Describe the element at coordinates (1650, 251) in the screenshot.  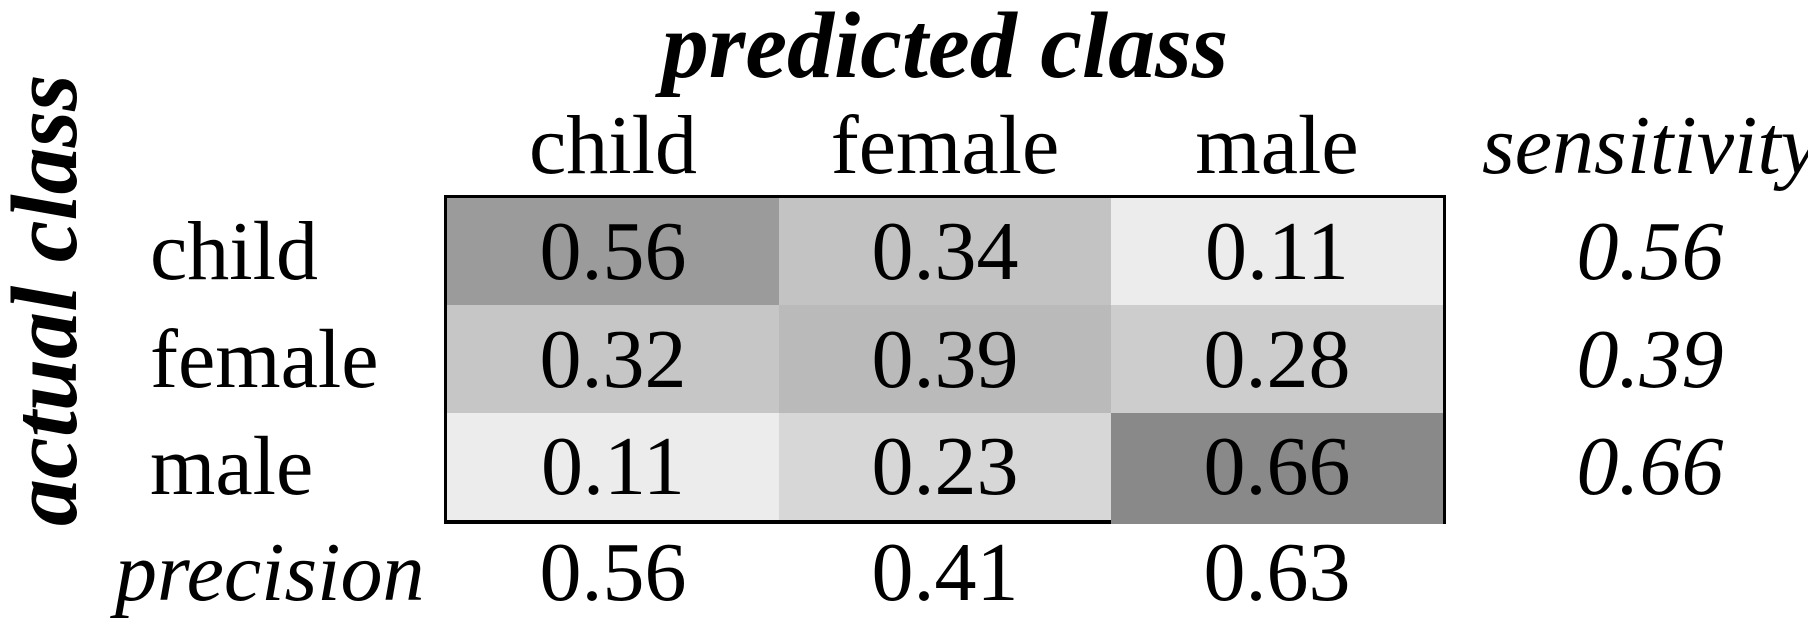
I see `sensitivity-value-child: 0.56` at that location.